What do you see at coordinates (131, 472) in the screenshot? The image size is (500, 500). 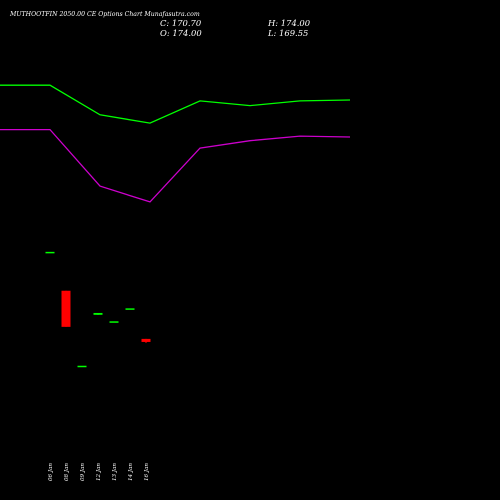 I see `x-tick-label: 14 Jan` at bounding box center [131, 472].